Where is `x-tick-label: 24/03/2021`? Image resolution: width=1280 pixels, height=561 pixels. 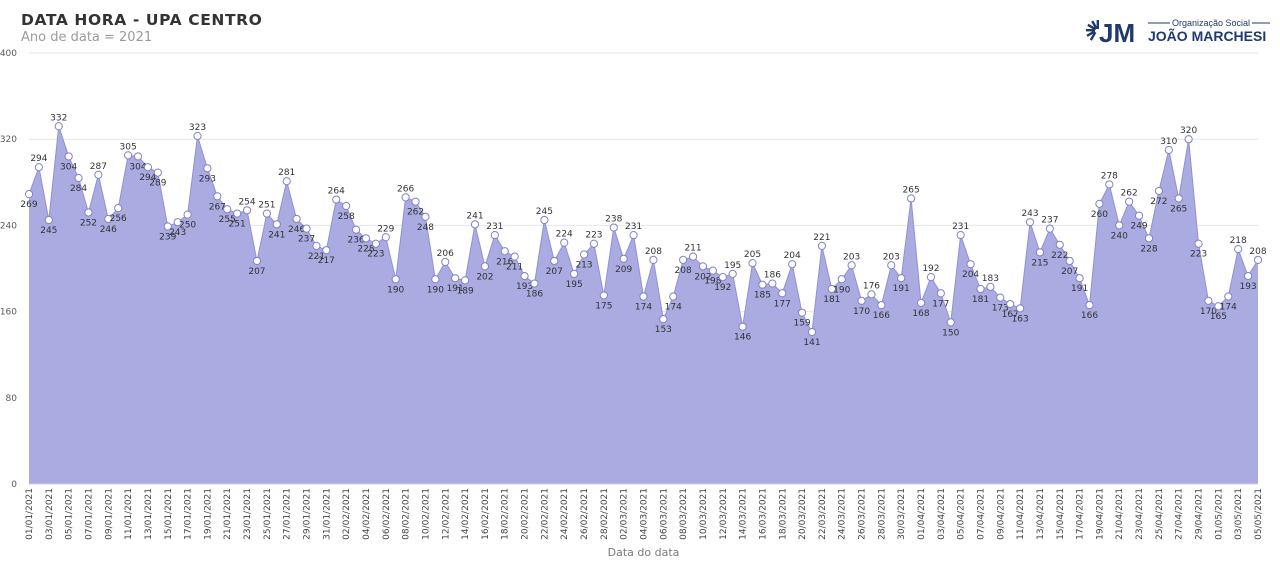 x-tick-label: 24/03/2021 is located at coordinates (843, 514).